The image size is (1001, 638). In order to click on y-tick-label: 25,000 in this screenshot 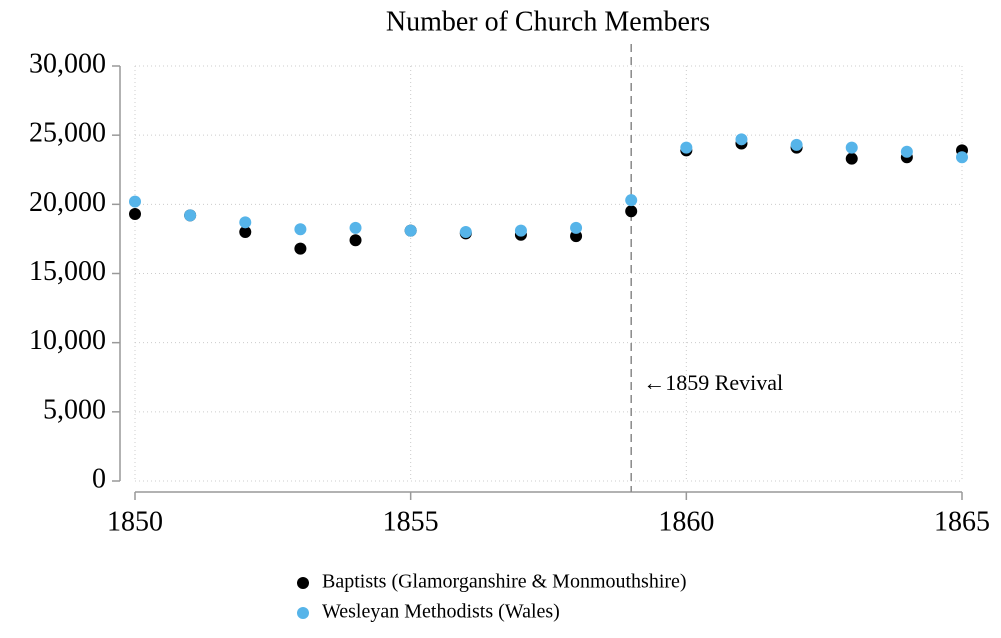, I will do `click(67, 133)`.